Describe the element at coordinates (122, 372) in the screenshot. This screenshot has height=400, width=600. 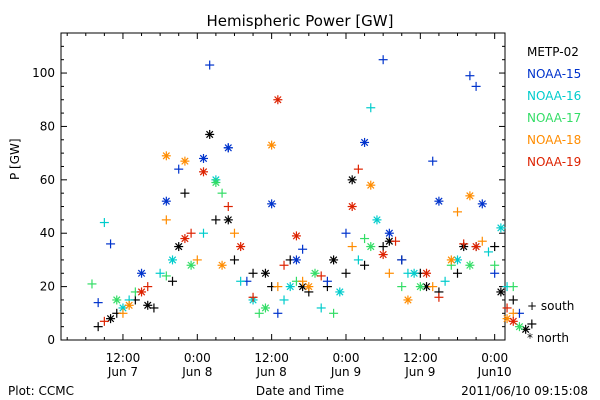
I see `x-tick-label-date: Jun 7` at that location.